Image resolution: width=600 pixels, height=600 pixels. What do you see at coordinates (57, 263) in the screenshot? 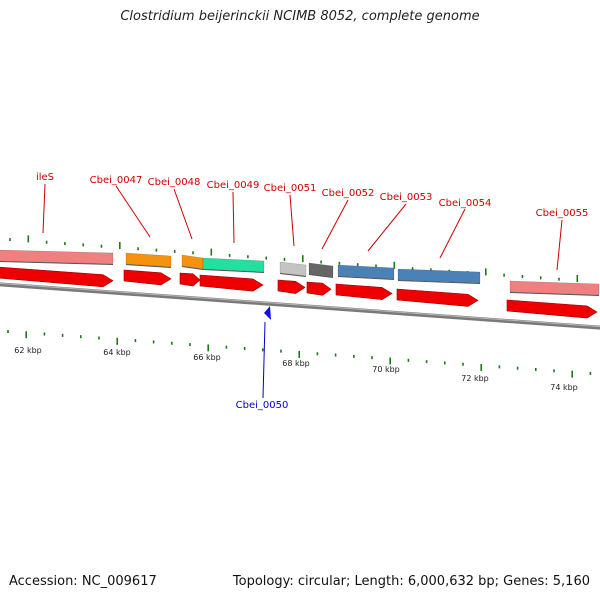
I see `iles-bar-shadow` at bounding box center [57, 263].